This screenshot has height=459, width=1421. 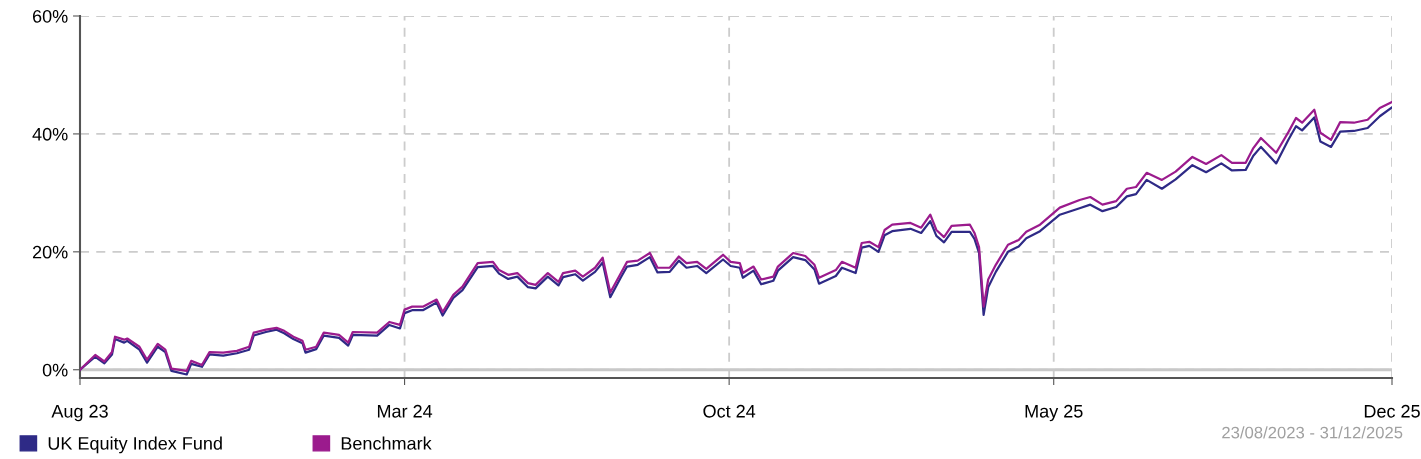 What do you see at coordinates (386, 443) in the screenshot?
I see `legend-label: Benchmark` at bounding box center [386, 443].